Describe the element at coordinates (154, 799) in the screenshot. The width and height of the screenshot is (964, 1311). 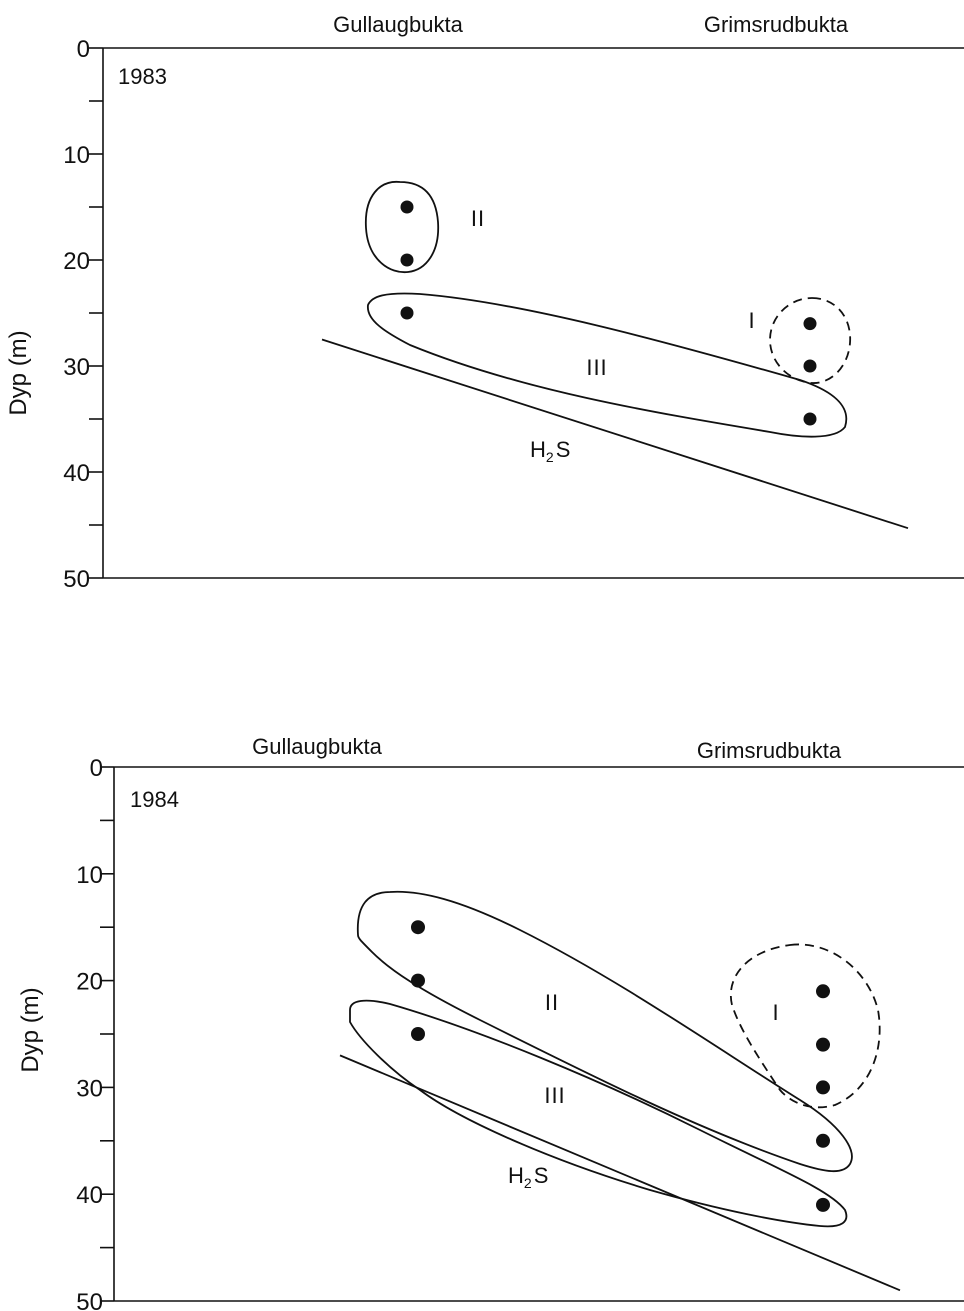
I see `year-label: 1984` at that location.